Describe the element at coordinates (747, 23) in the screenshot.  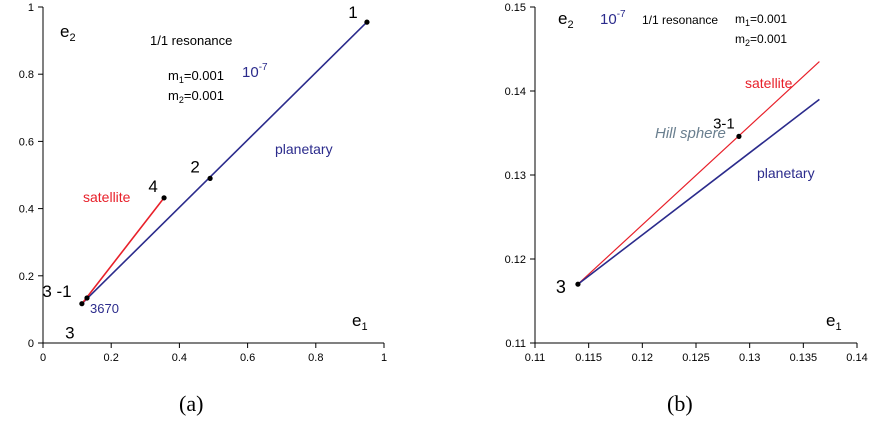
I see `panel-b-m1-sub: 1` at that location.